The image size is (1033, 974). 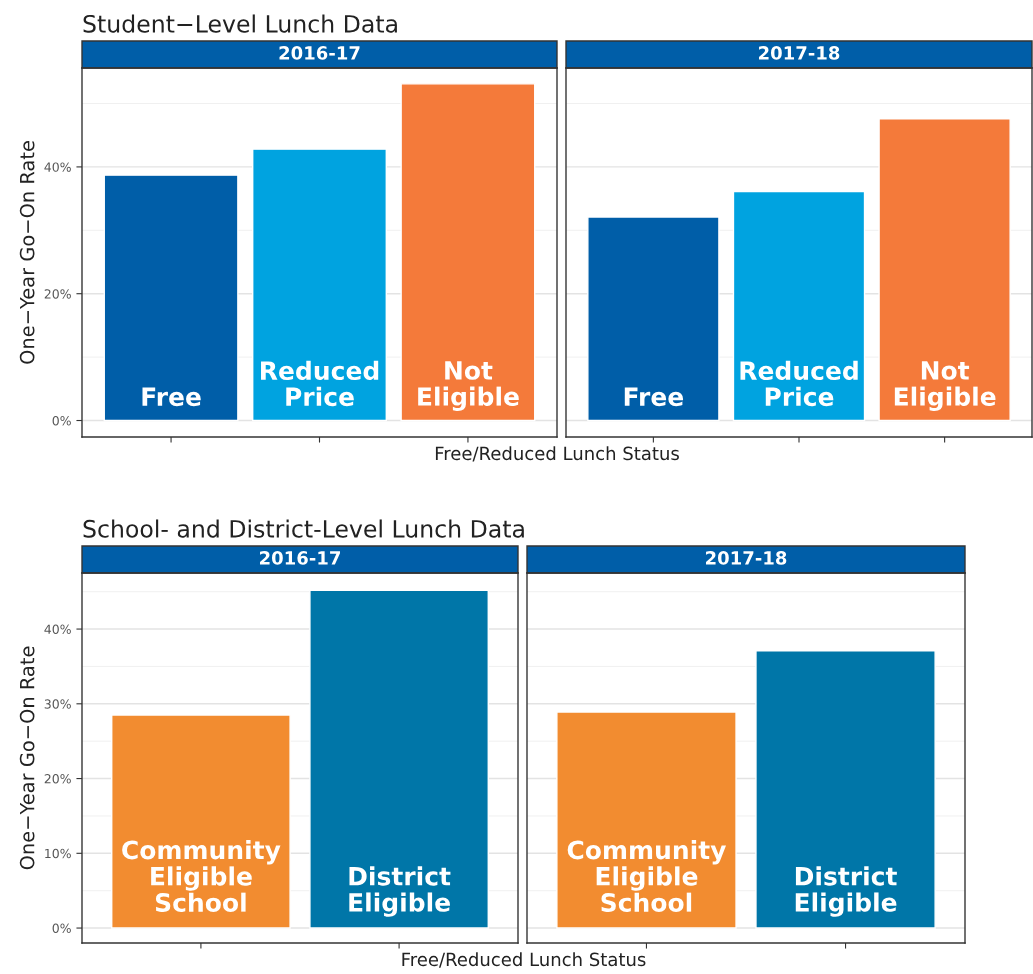 What do you see at coordinates (303, 528) in the screenshot?
I see `chart-title: School- and District-Level Lunch Data` at bounding box center [303, 528].